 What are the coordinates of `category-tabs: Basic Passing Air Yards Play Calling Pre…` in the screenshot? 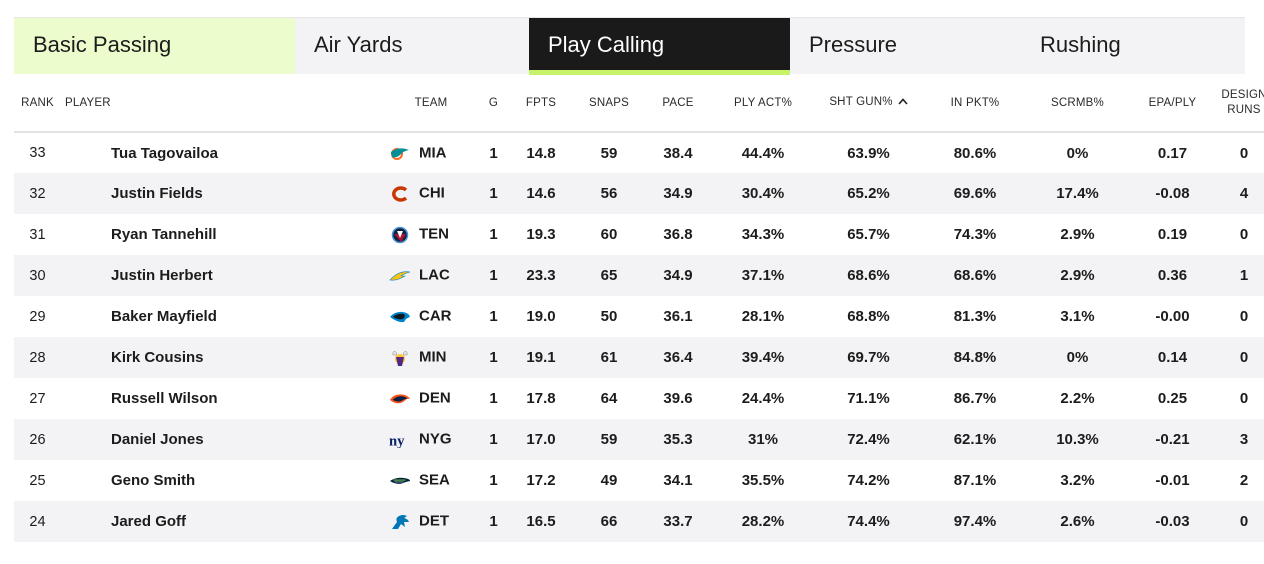 It's located at (629, 46).